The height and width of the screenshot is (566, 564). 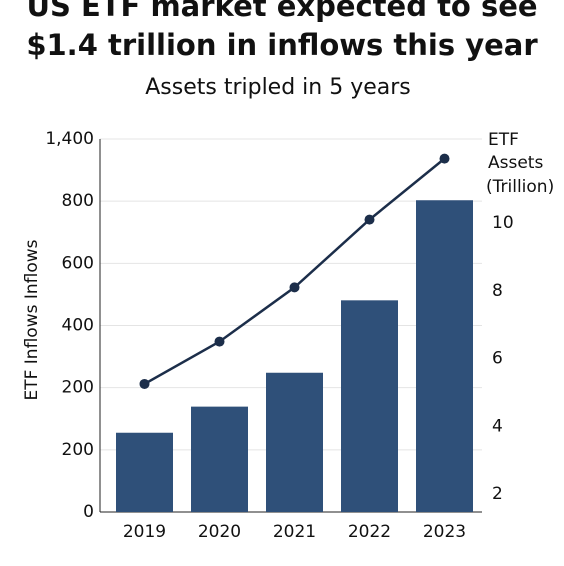 I want to click on y2-tick-label: 8, so click(x=497, y=291).